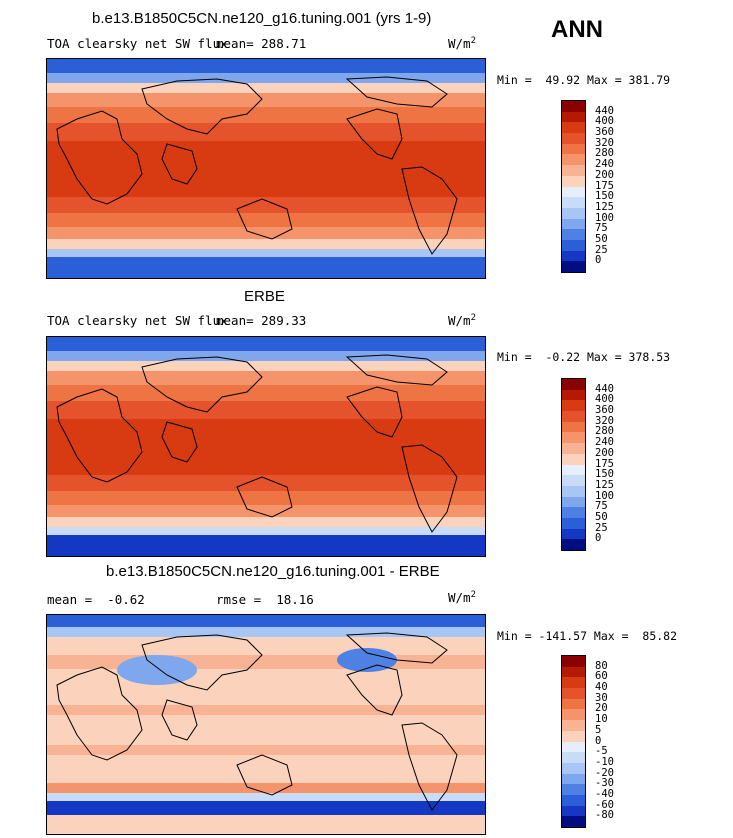 This screenshot has height=838, width=733. Describe the element at coordinates (261, 320) in the screenshot. I see `panel2-mean-label: mean= 289.33` at that location.